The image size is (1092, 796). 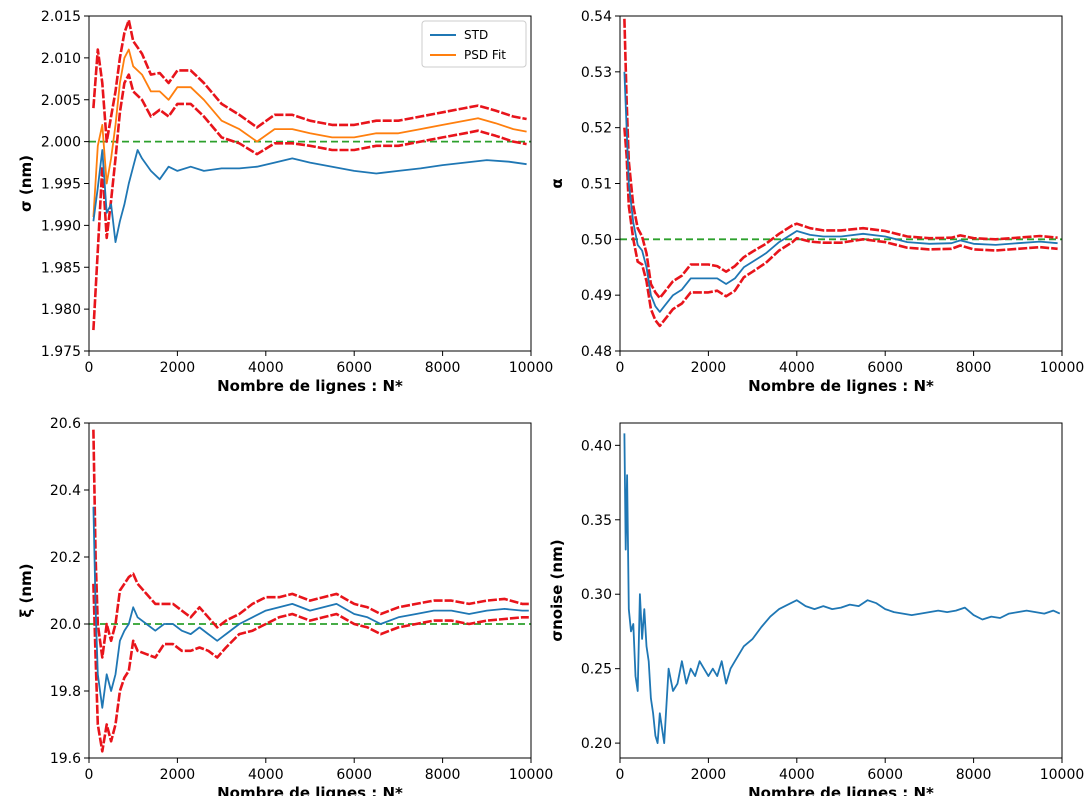 What do you see at coordinates (65, 625) in the screenshot?
I see `y-tick-label: 20.0` at bounding box center [65, 625].